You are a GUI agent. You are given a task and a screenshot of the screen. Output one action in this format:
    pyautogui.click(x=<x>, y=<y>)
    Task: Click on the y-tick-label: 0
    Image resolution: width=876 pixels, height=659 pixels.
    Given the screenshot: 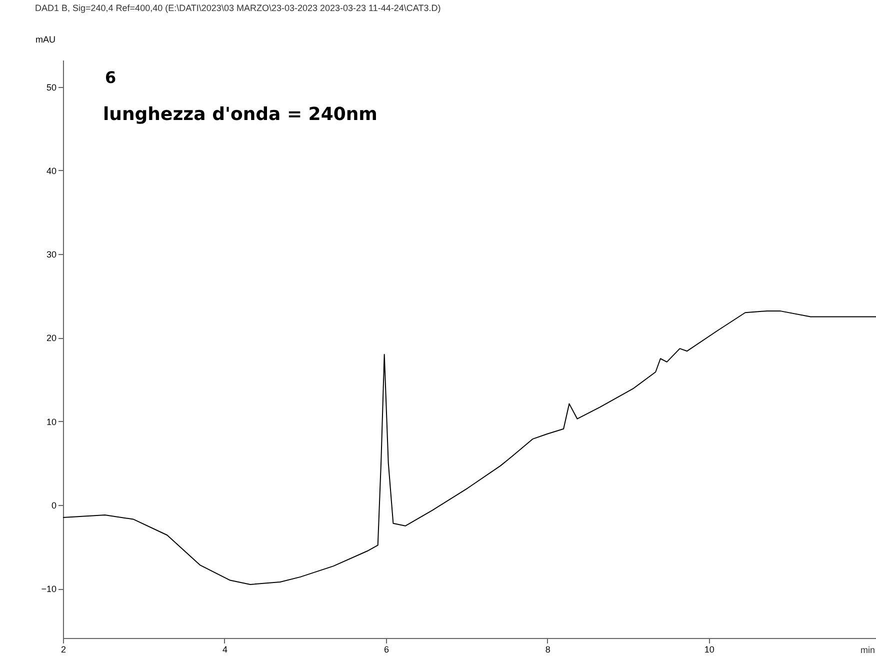 What is the action you would take?
    pyautogui.click(x=53, y=505)
    